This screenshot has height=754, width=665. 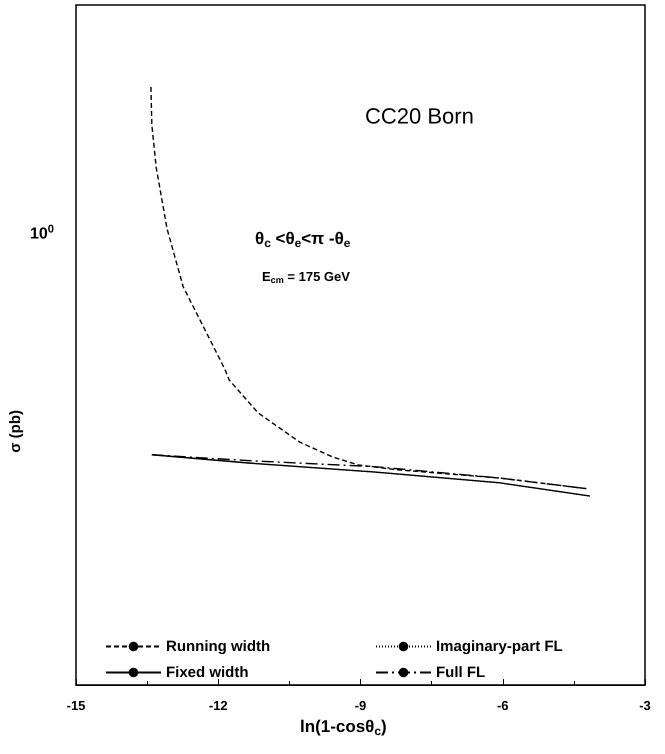 What do you see at coordinates (218, 646) in the screenshot?
I see `legend-label: Running width` at bounding box center [218, 646].